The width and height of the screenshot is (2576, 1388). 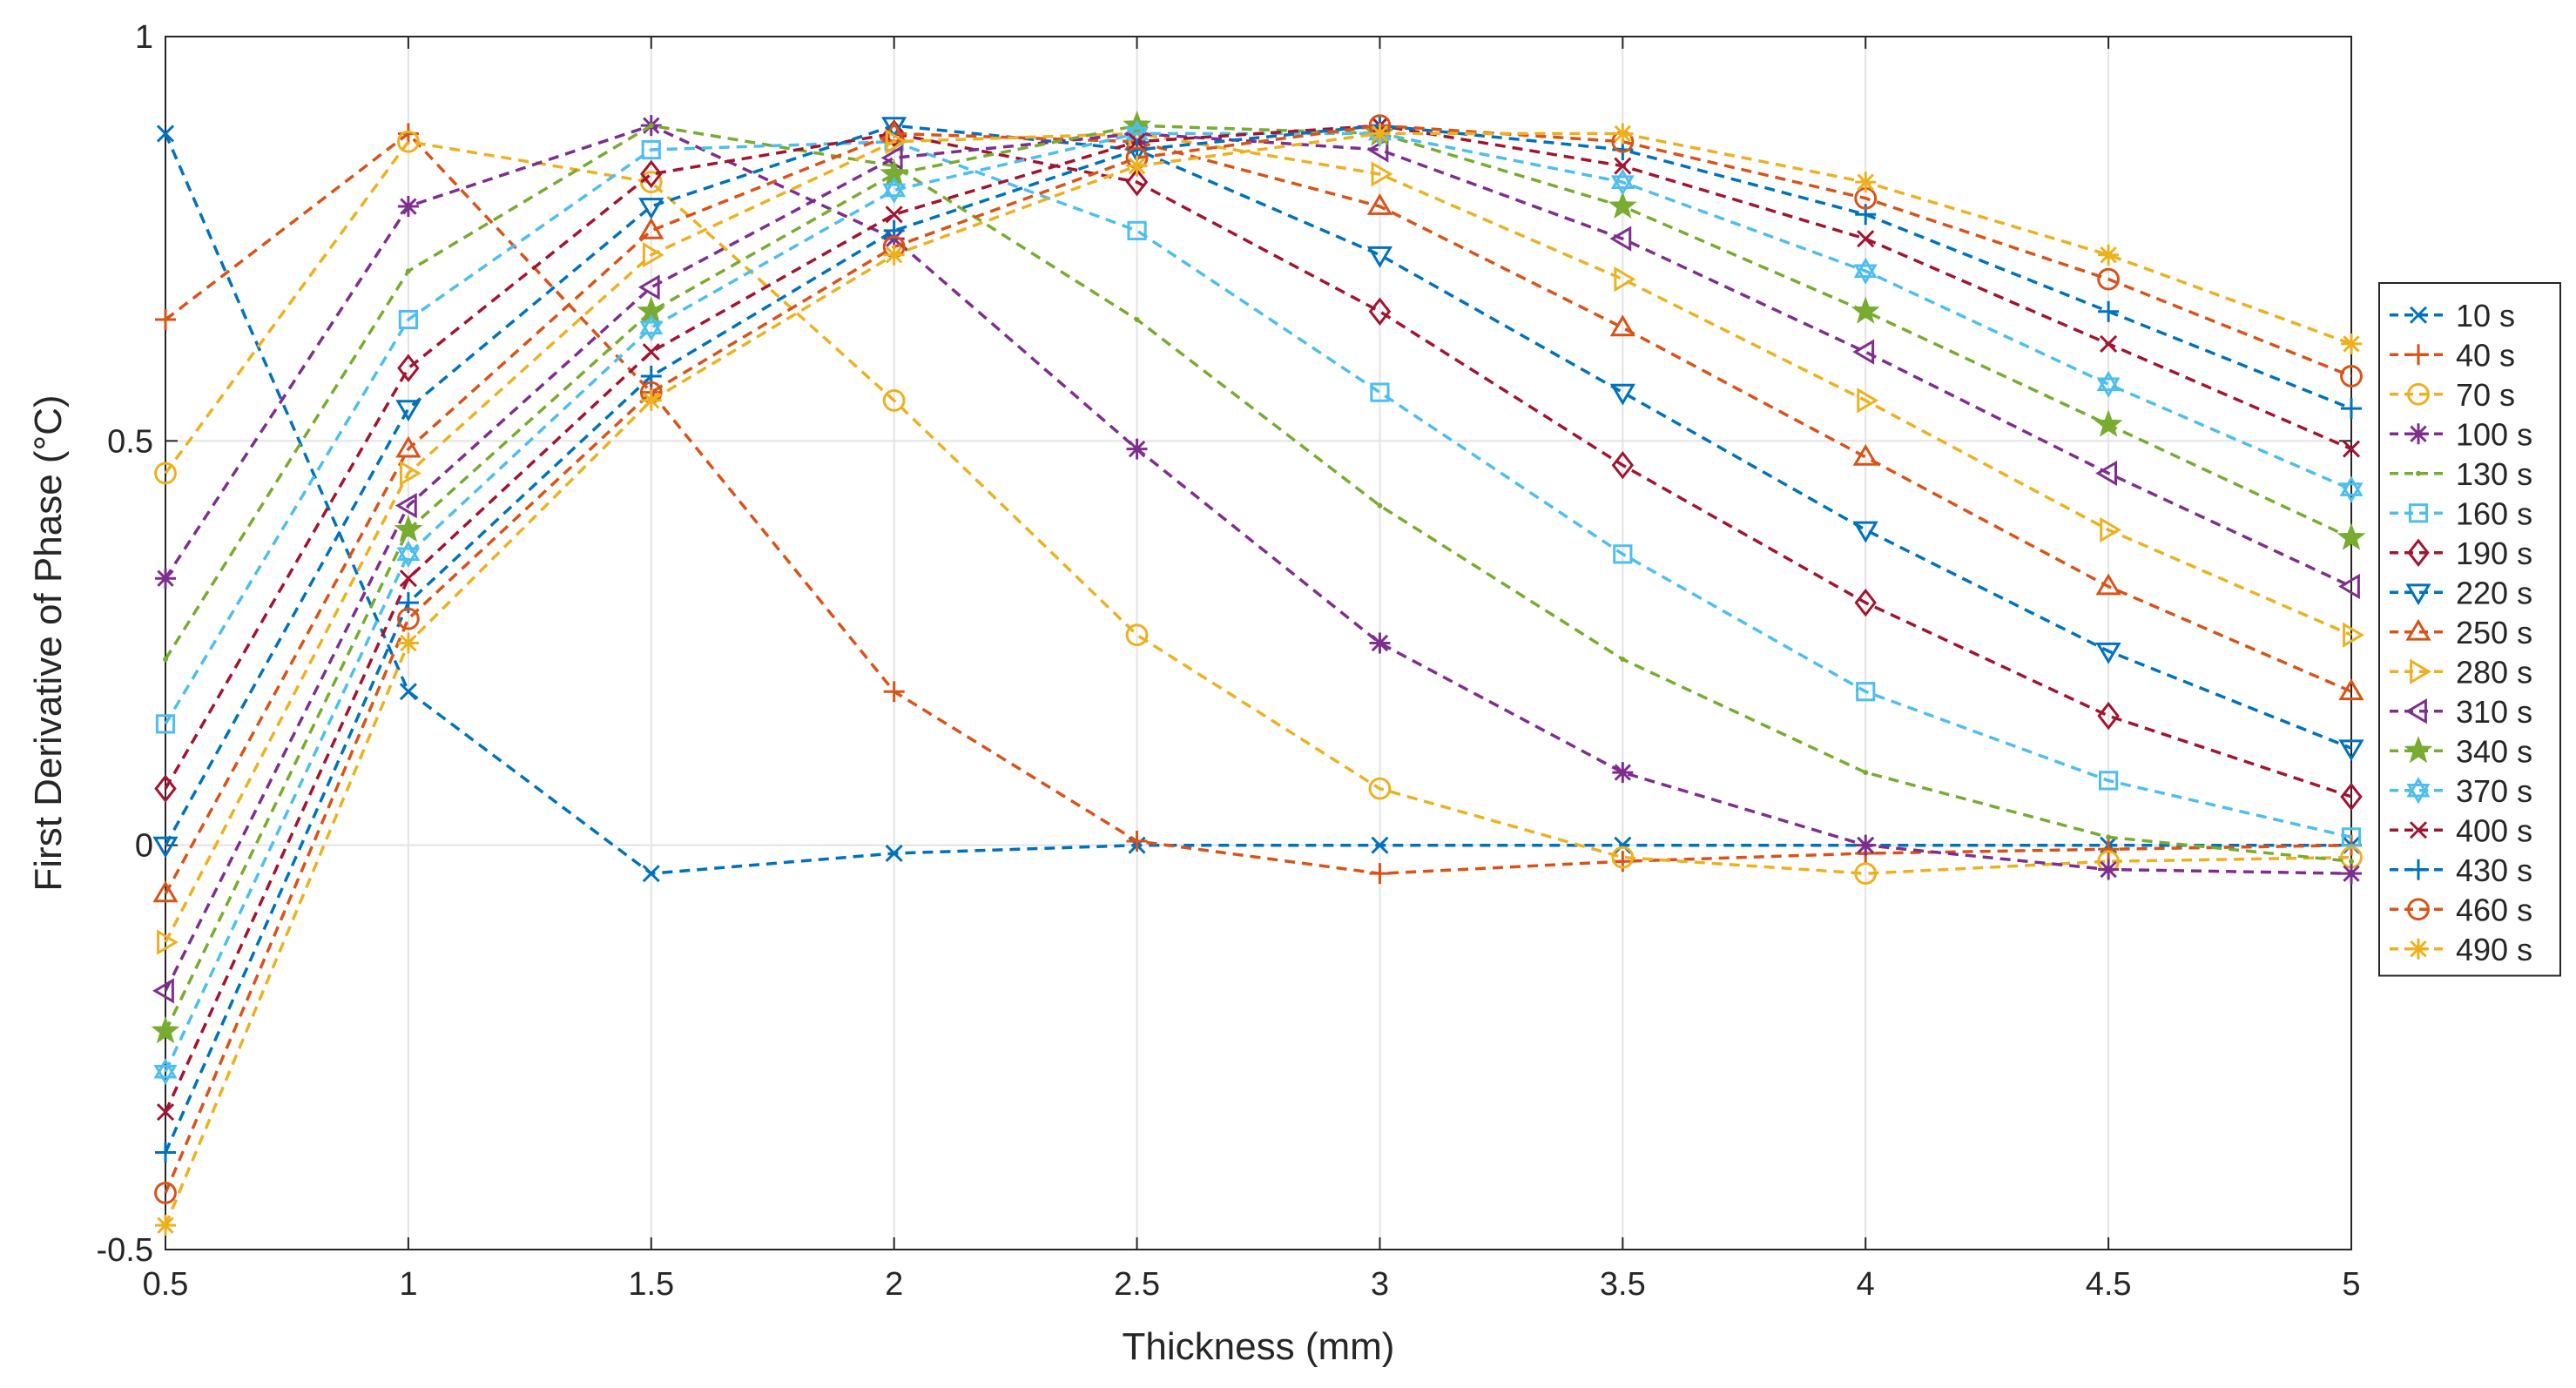 What do you see at coordinates (651, 1284) in the screenshot?
I see `x-tick-label: 1.5` at bounding box center [651, 1284].